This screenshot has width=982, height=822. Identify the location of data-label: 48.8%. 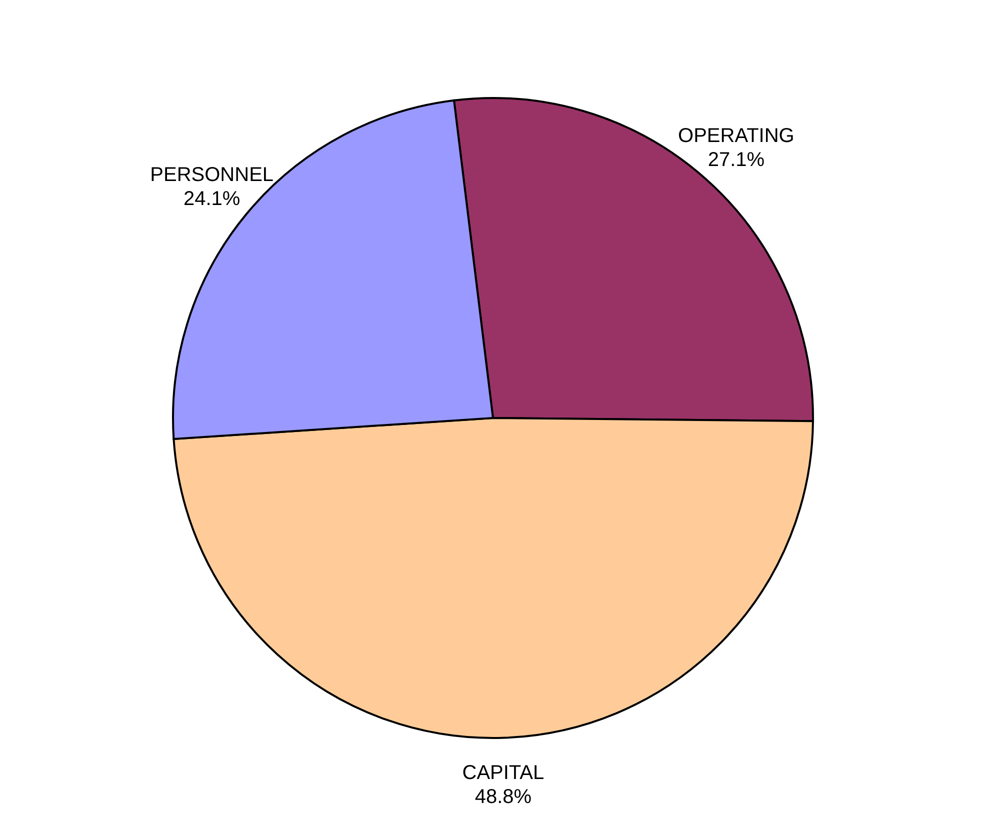
(503, 797).